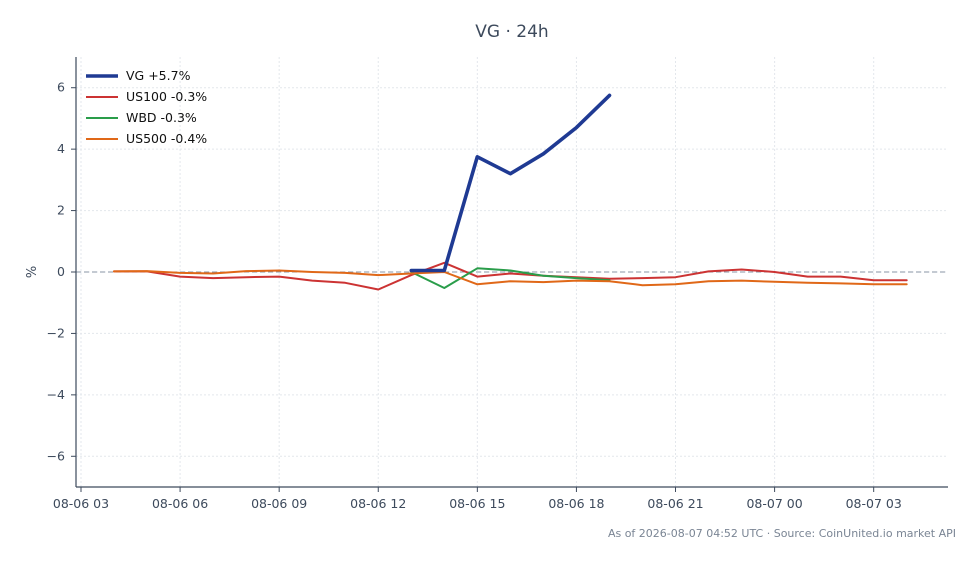  Describe the element at coordinates (180, 503) in the screenshot. I see `x-tick-label: 08-06 06` at that location.